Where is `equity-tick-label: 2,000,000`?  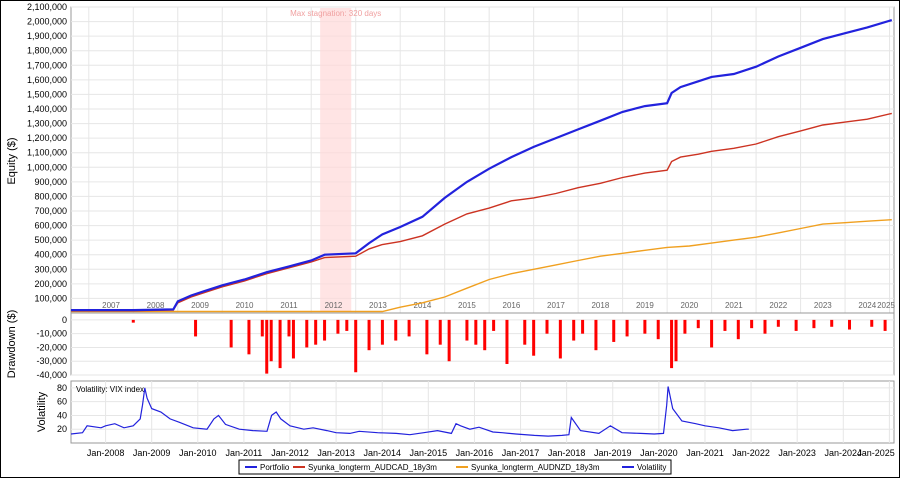
equity-tick-label: 2,000,000 is located at coordinates (47, 22).